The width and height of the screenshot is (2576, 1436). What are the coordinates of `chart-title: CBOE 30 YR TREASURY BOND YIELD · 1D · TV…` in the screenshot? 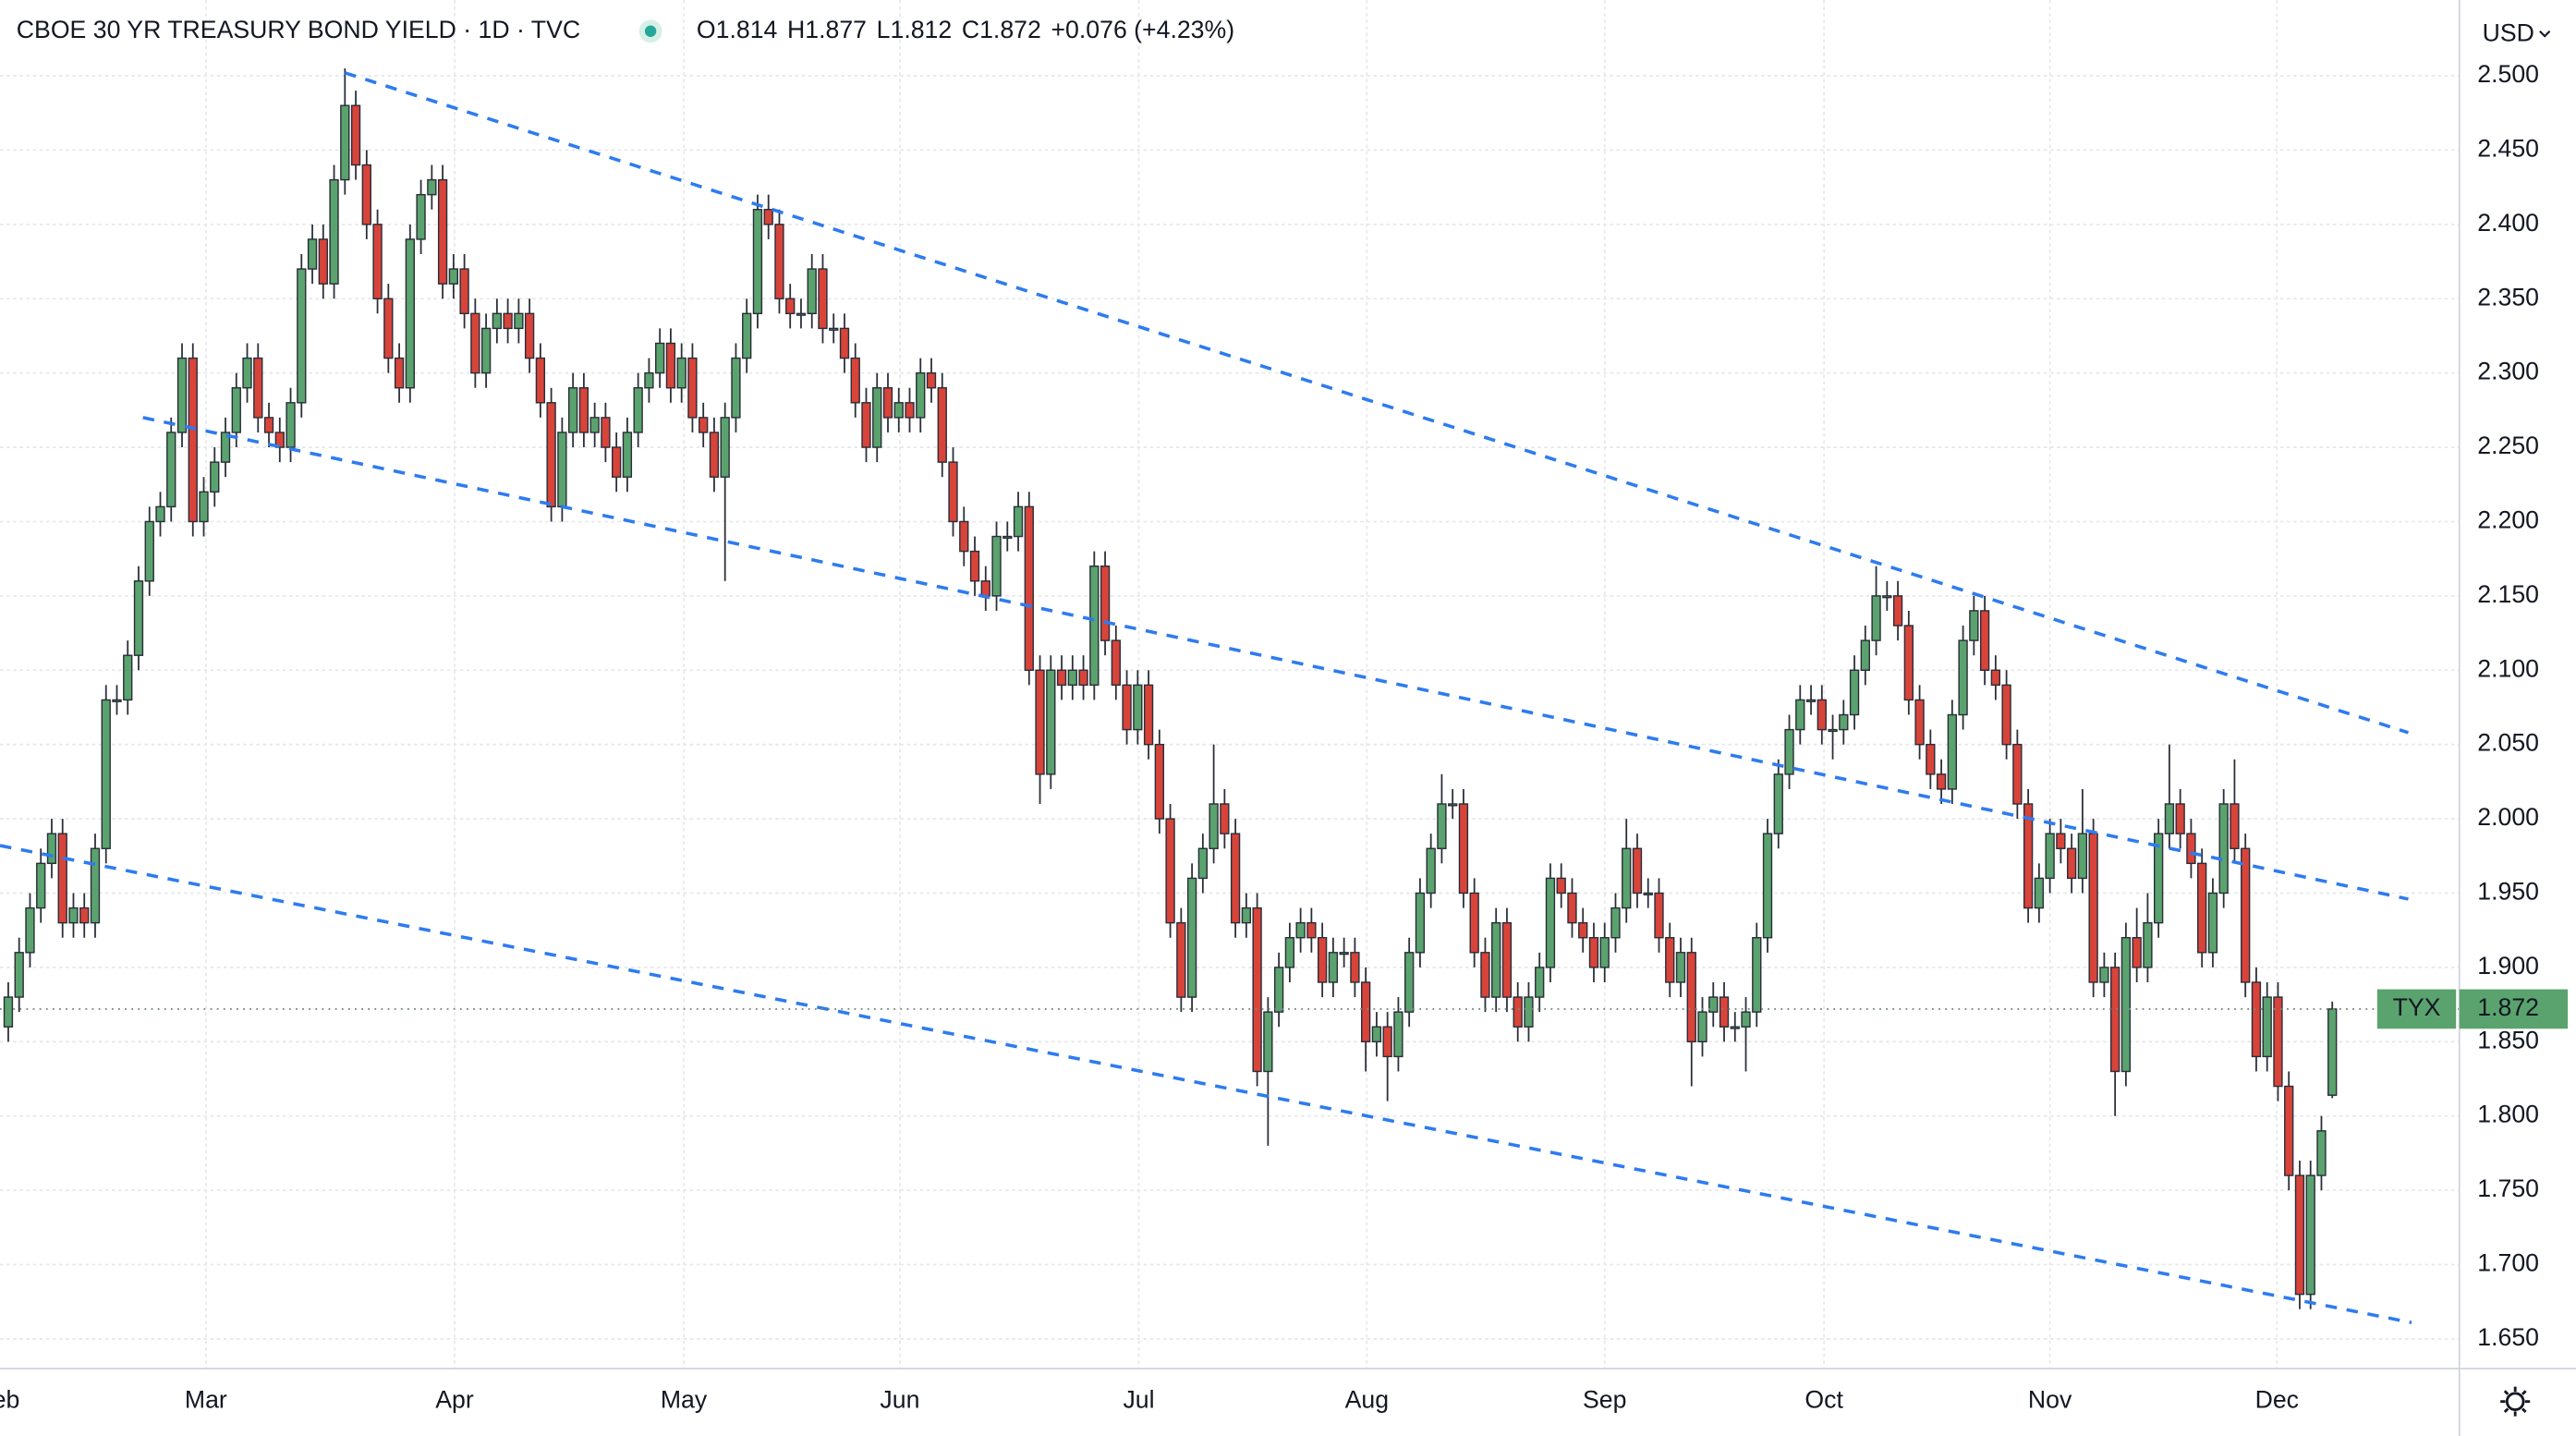 It's located at (298, 29).